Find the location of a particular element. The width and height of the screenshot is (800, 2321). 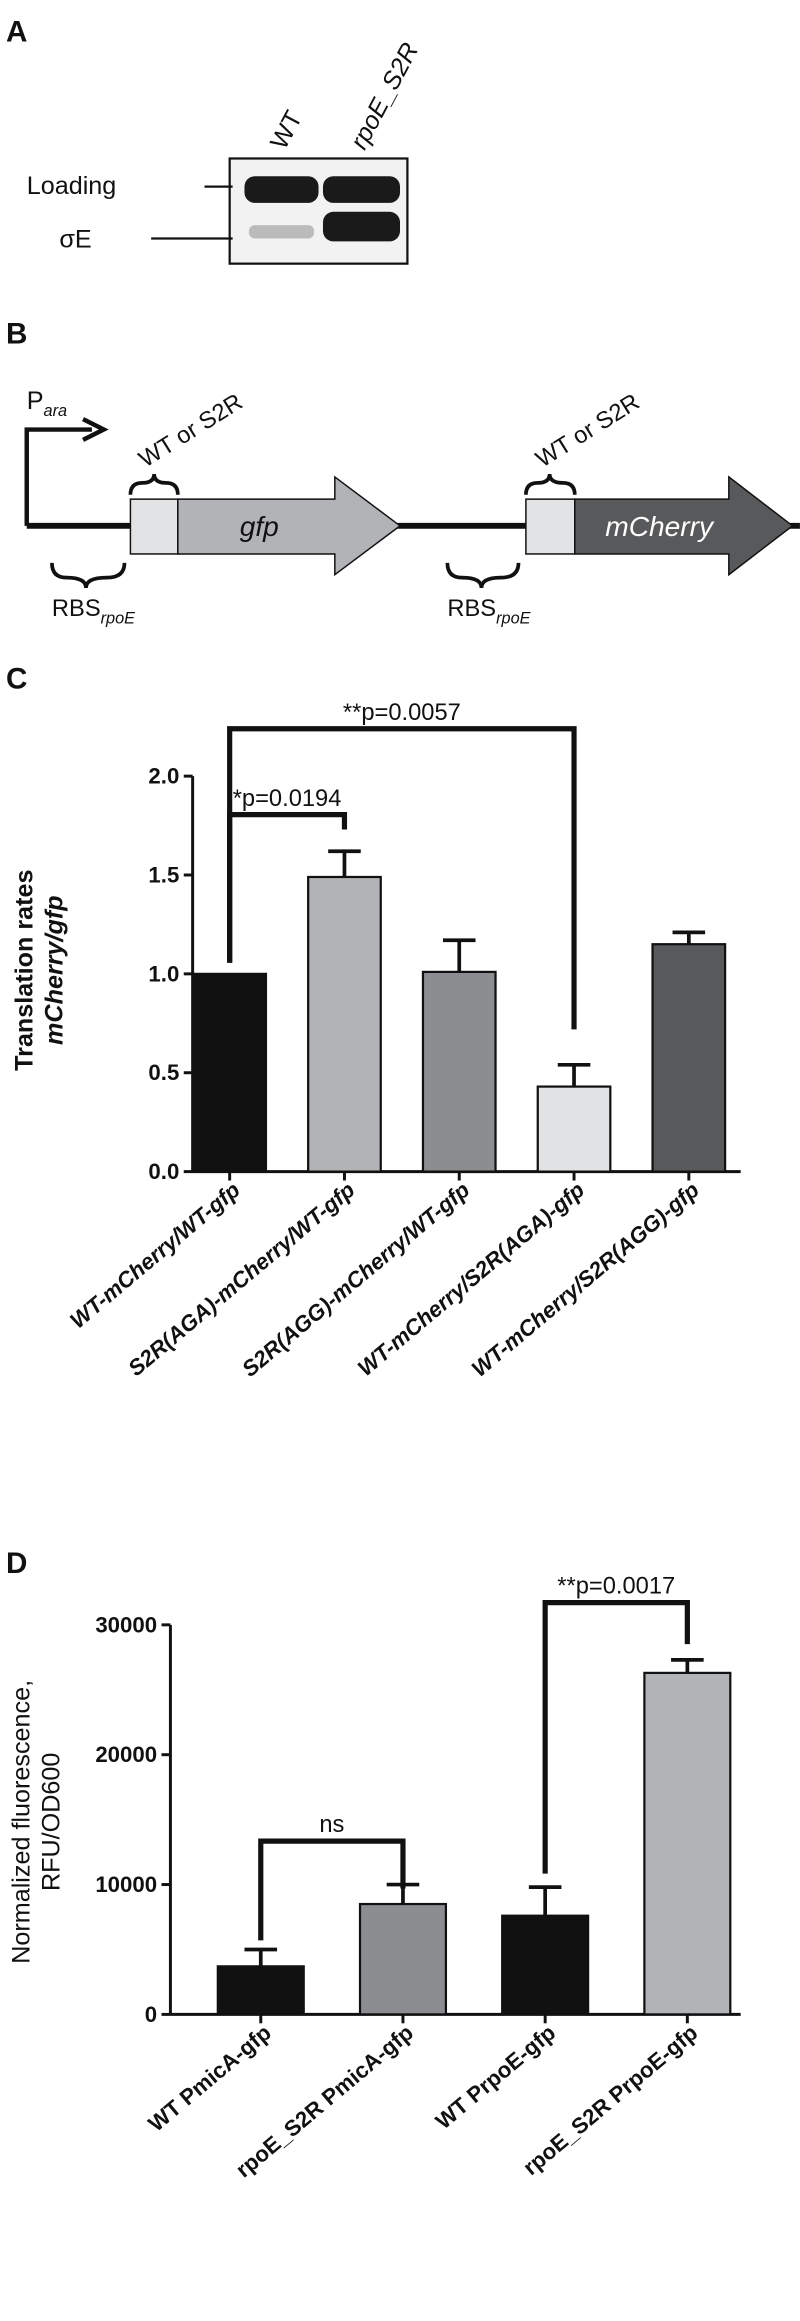

y-axis-label: Translation ratesmCherry/gfp is located at coordinates (40, 970).